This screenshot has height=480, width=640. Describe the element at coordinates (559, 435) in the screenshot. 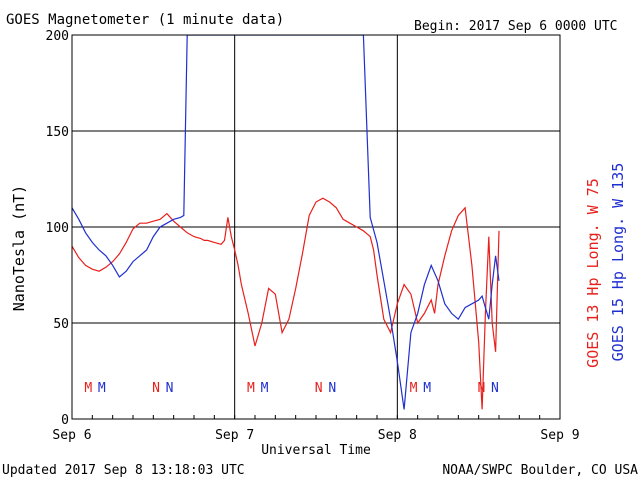

I see `x-tick-label: Sep 9` at that location.